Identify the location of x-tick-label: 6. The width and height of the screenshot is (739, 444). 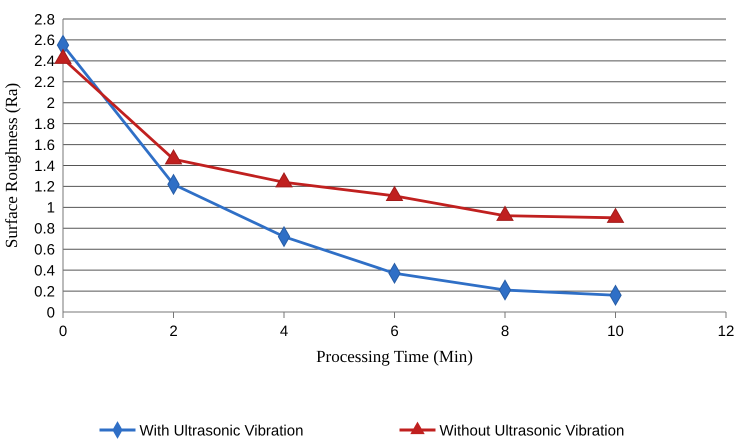
(394, 331).